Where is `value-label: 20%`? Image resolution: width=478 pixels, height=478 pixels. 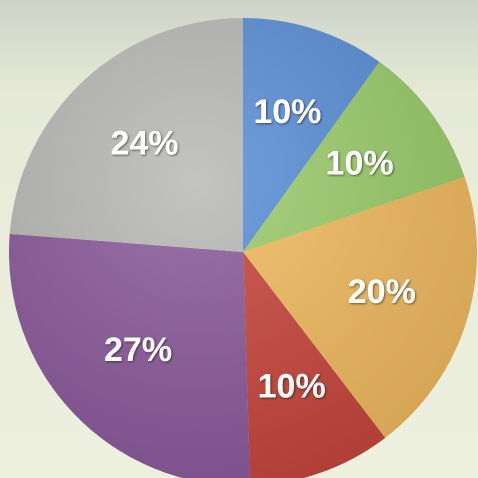 value-label: 20% is located at coordinates (382, 292).